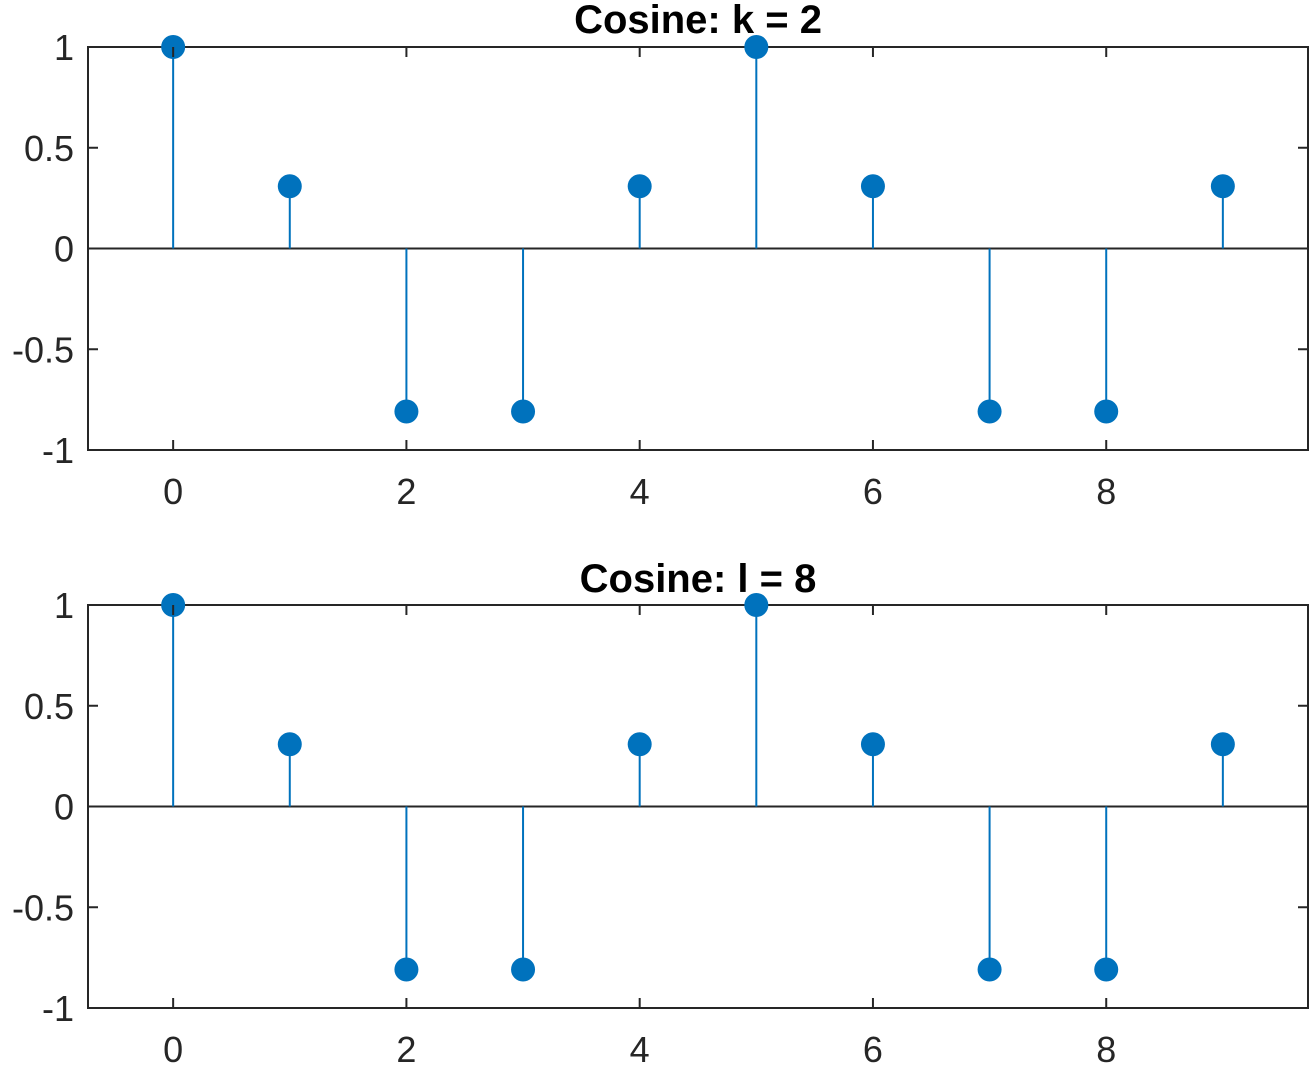 Image resolution: width=1311 pixels, height=1065 pixels. Describe the element at coordinates (698, 21) in the screenshot. I see `chart-title: Cosine: k = 2` at that location.